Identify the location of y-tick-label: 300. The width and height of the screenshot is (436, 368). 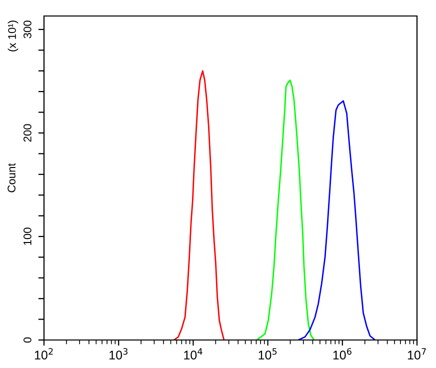
(28, 29).